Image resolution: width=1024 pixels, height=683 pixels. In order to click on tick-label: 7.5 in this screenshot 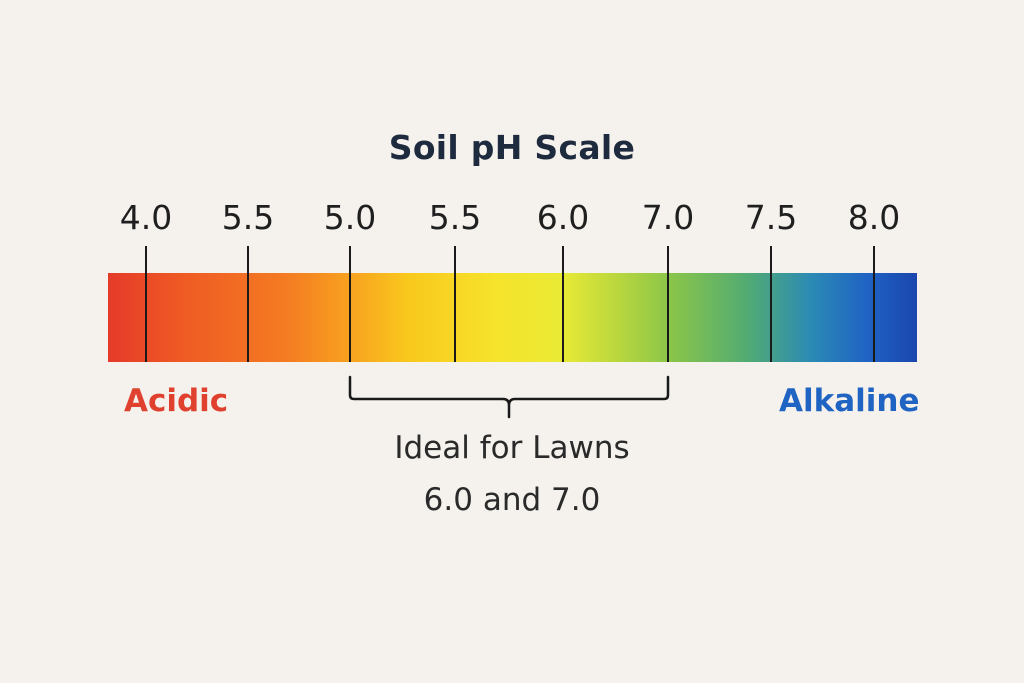, I will do `click(771, 217)`.